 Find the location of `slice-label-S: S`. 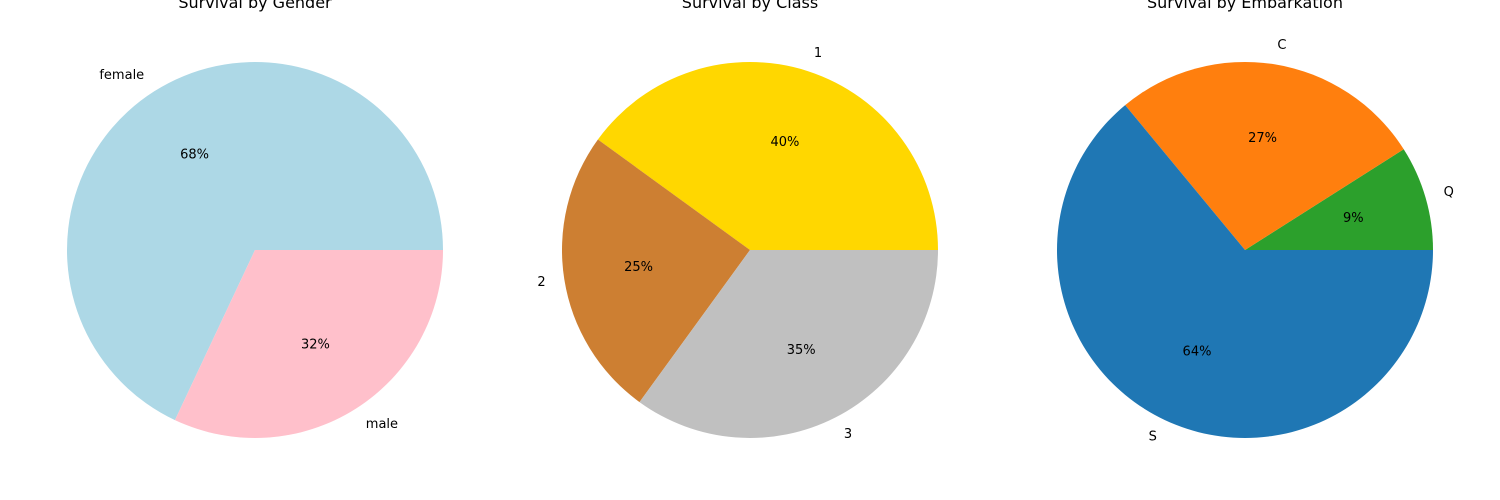

slice-label-S: S is located at coordinates (1153, 437).